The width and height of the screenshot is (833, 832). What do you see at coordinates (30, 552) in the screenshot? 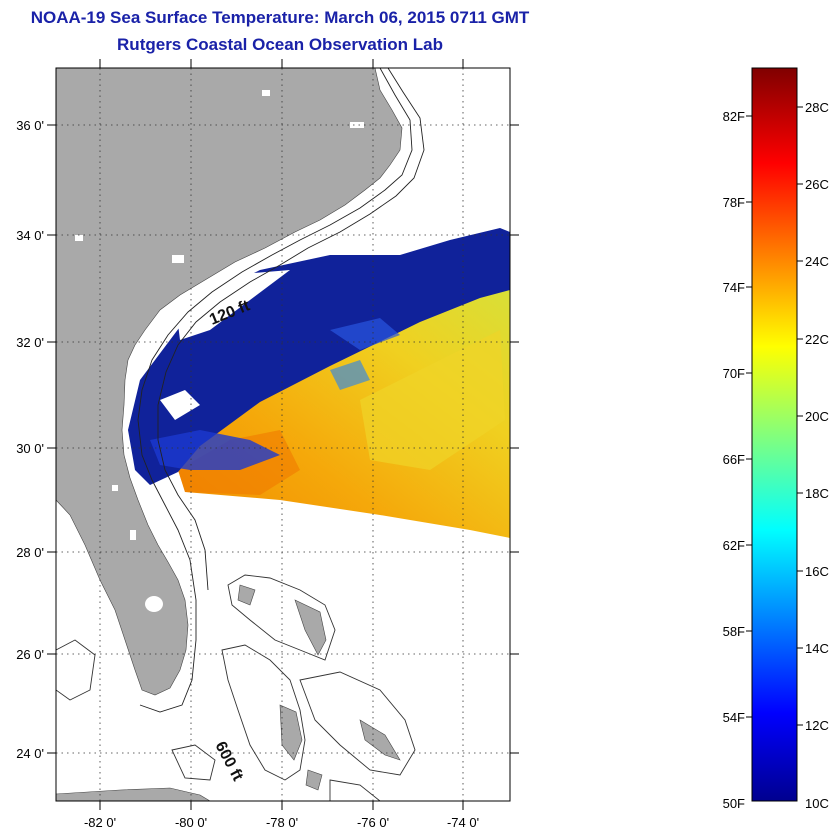
I see `lat-label-28: 28 0'` at bounding box center [30, 552].